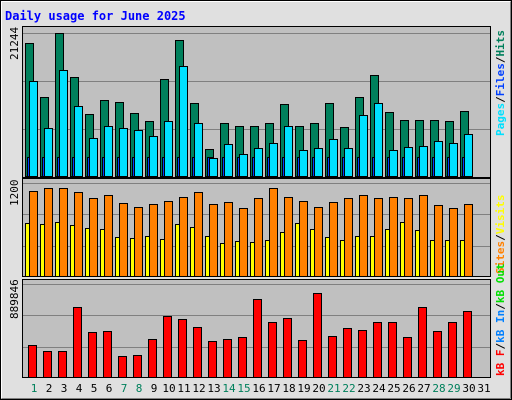  I want to click on day-label: 19, so click(303, 388).